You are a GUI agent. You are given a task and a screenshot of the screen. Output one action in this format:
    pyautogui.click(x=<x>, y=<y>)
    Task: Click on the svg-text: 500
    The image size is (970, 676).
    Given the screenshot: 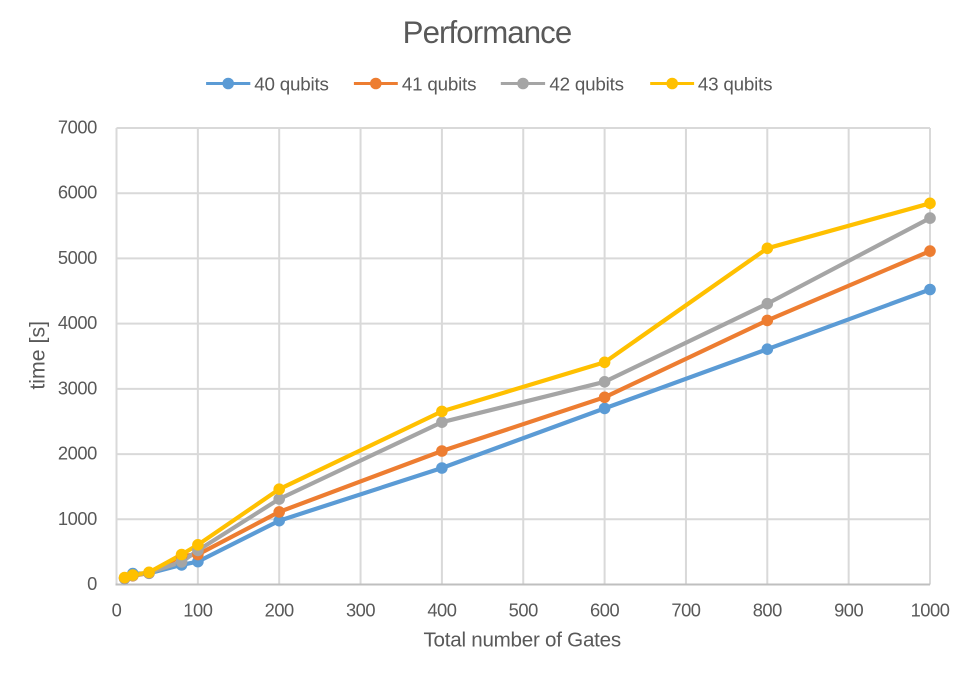 What is the action you would take?
    pyautogui.click(x=523, y=610)
    